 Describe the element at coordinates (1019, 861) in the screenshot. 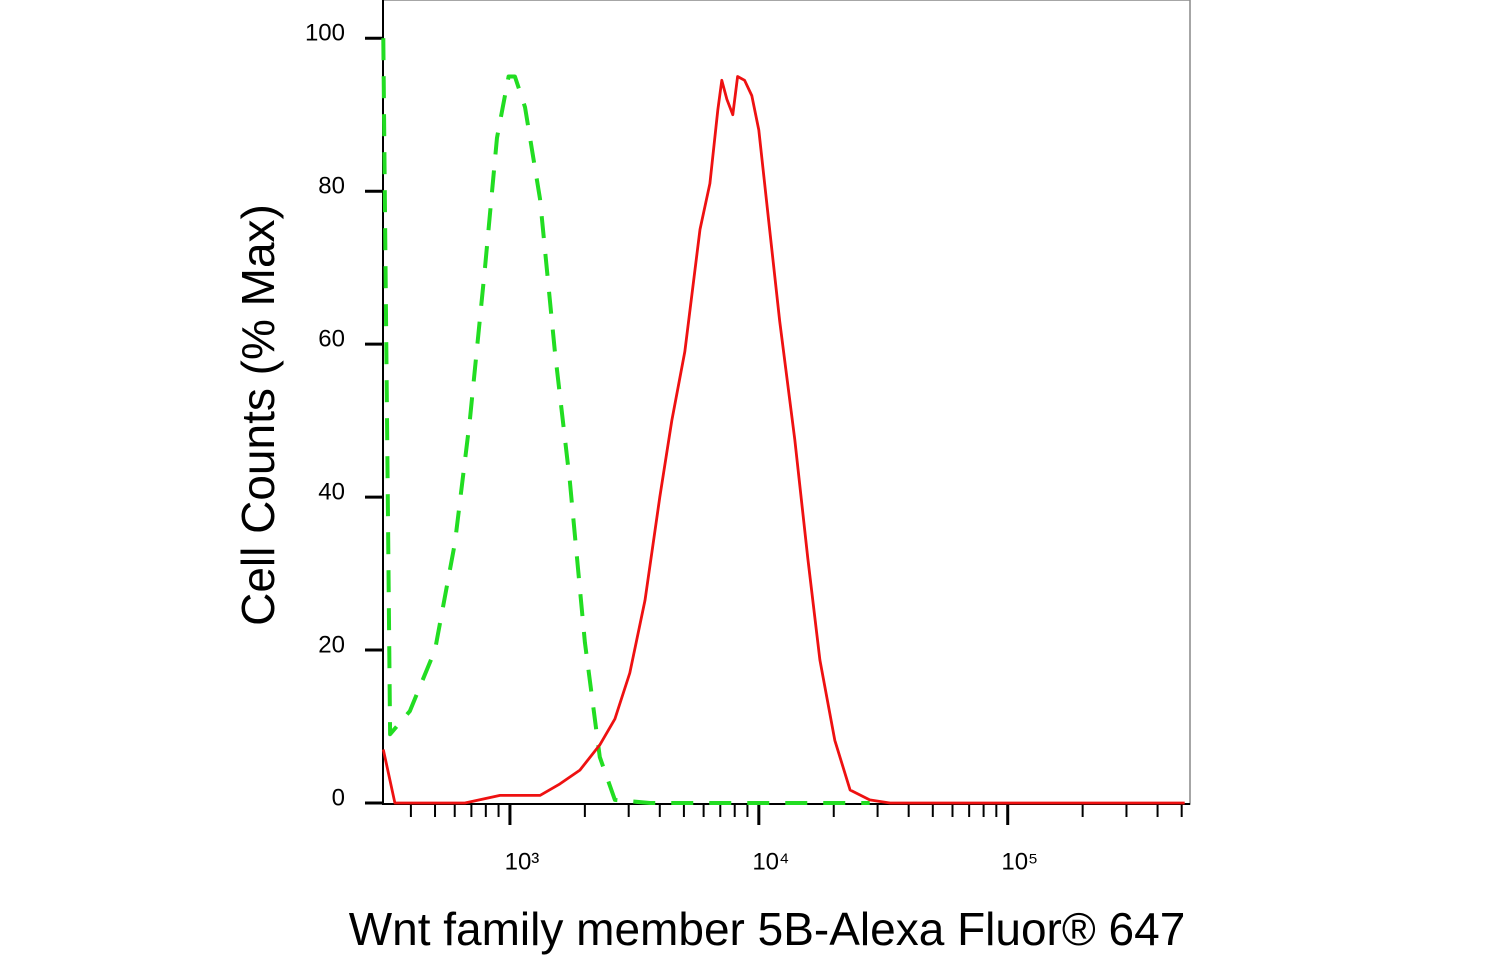

I see `x-tick-label: 10⁵` at that location.